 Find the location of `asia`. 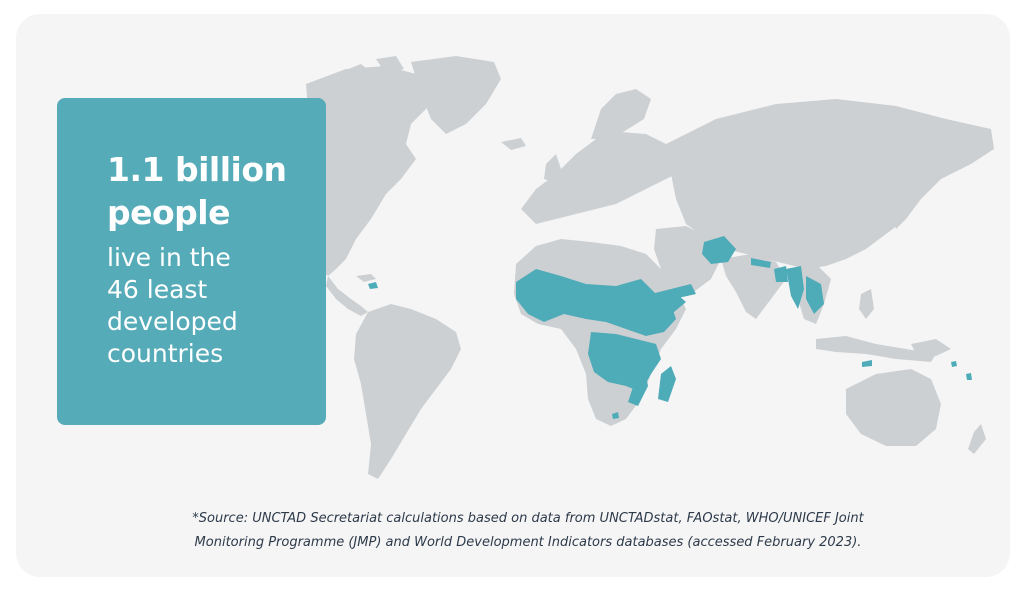

asia is located at coordinates (830, 184).